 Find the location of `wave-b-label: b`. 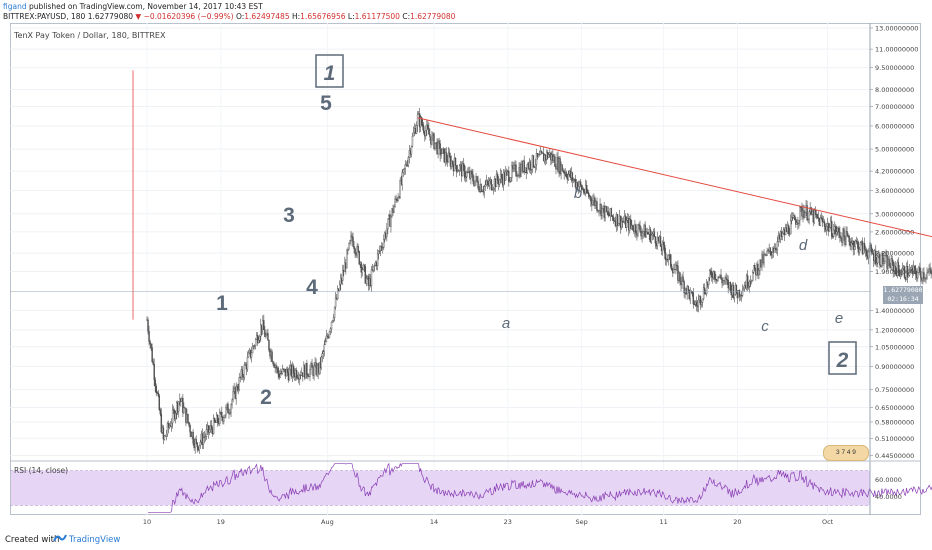

wave-b-label: b is located at coordinates (578, 193).